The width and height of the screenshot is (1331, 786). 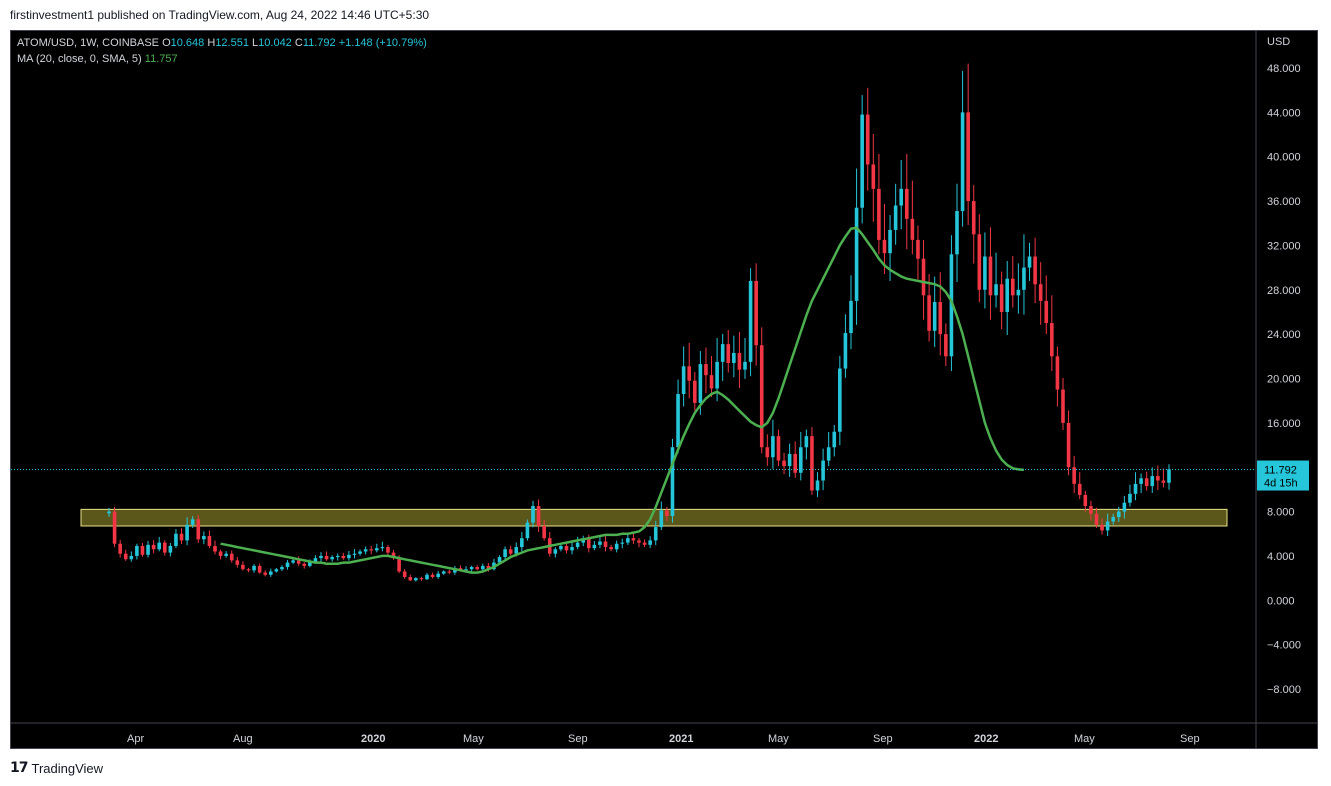 What do you see at coordinates (187, 43) in the screenshot?
I see `legend-open-value: 10.648` at bounding box center [187, 43].